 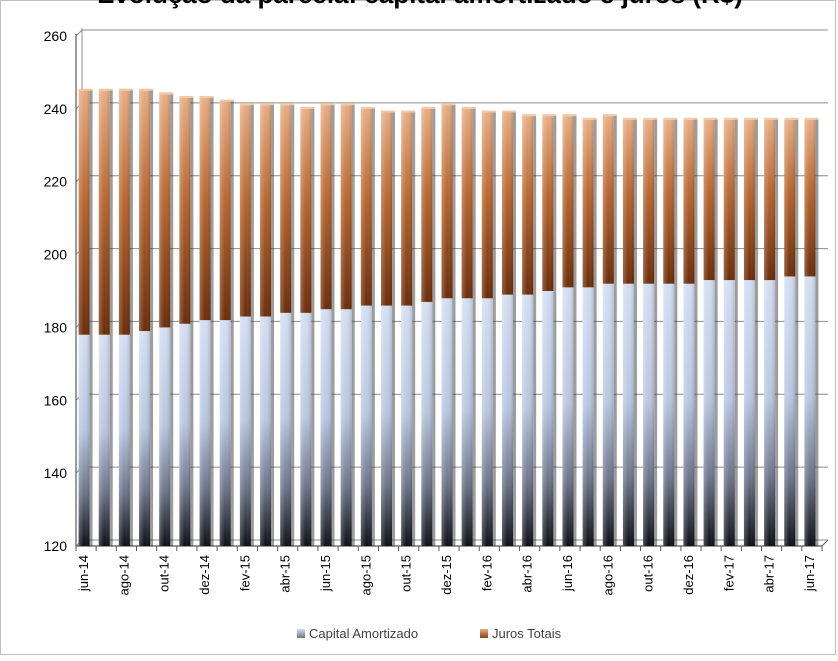 I want to click on x-tick-label: out-16, so click(x=648, y=573).